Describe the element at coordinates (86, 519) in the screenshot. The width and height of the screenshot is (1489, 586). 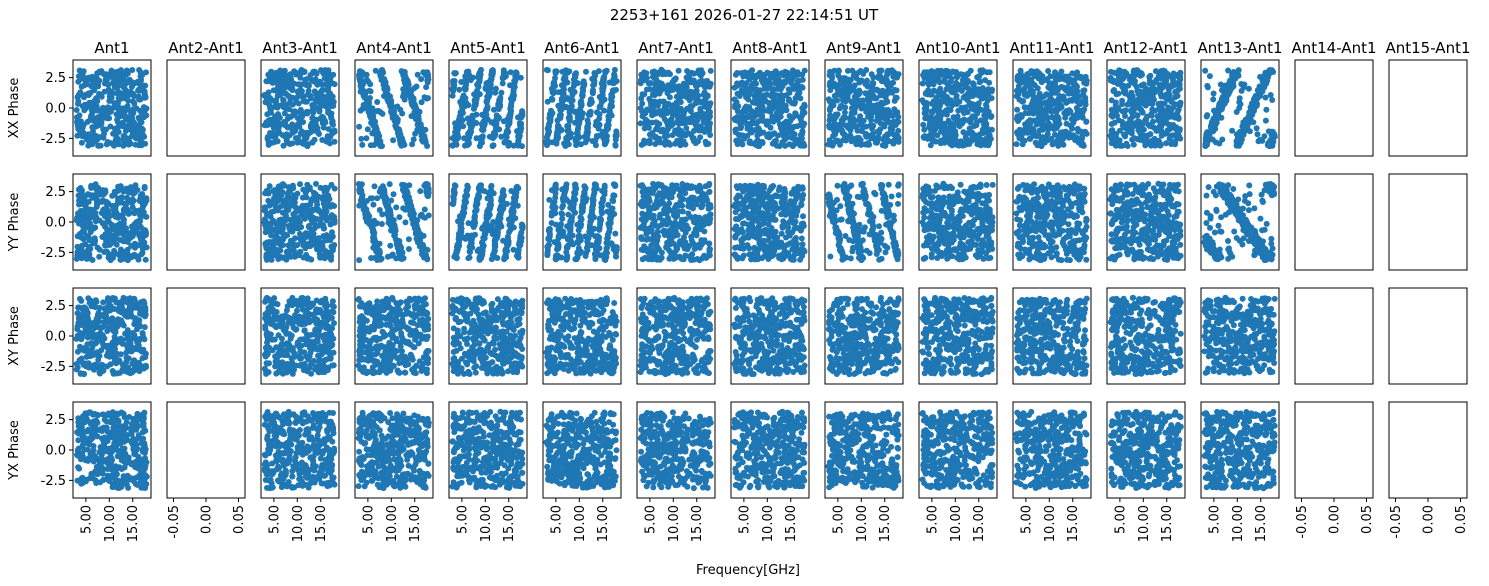
I see `x-tick-label: 5.00` at that location.